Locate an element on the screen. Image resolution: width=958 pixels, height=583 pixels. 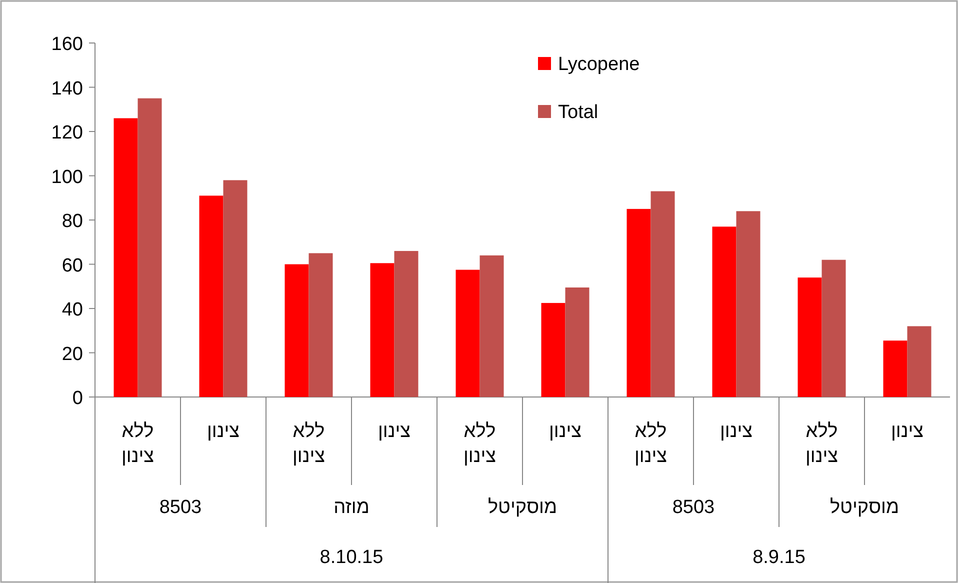
y-tick-label: 100 is located at coordinates (67, 177).